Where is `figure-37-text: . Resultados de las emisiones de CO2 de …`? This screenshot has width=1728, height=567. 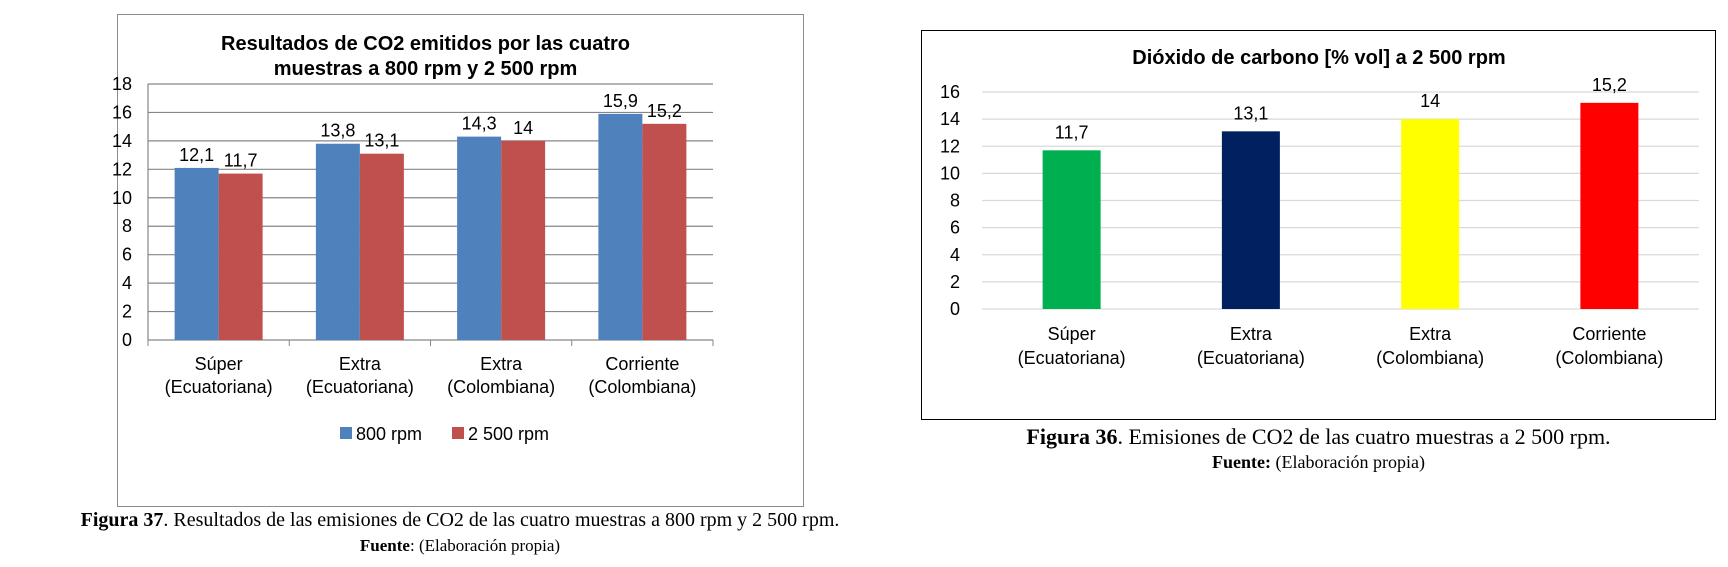
figure-37-text: . Resultados de las emisiones de CO2 de … is located at coordinates (501, 520).